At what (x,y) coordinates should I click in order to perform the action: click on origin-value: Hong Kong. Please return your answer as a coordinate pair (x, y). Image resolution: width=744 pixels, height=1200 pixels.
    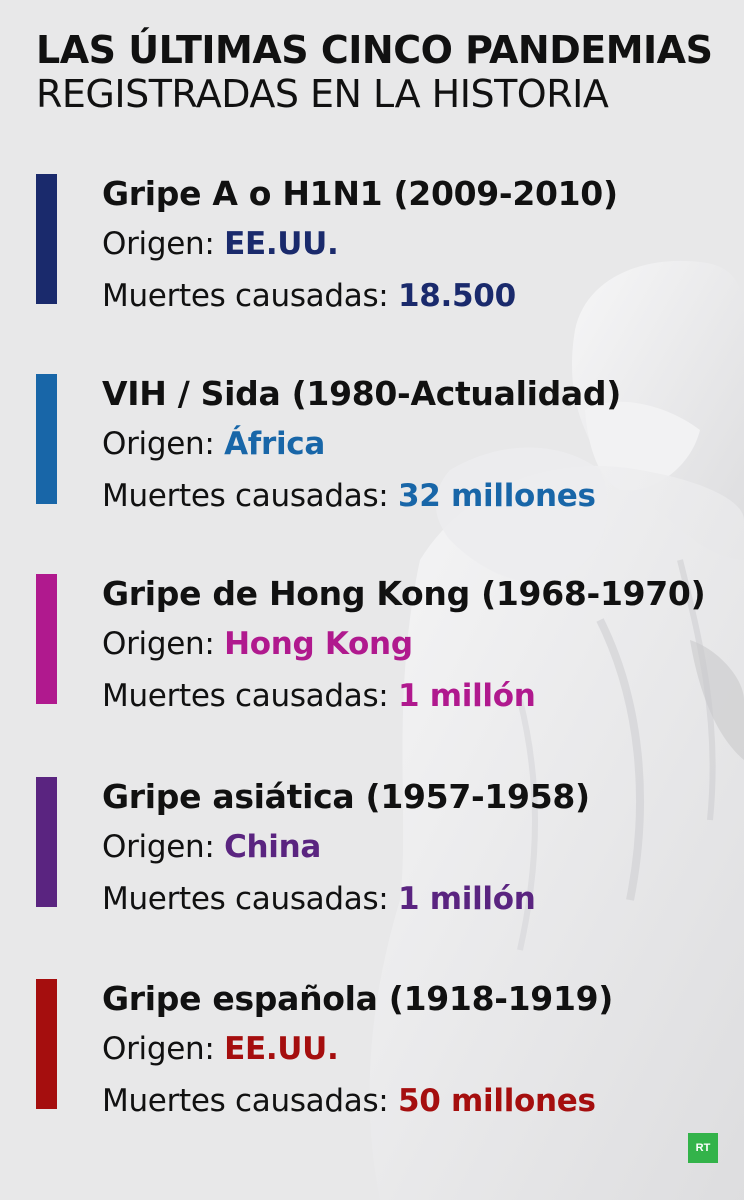
    Looking at the image, I should click on (318, 644).